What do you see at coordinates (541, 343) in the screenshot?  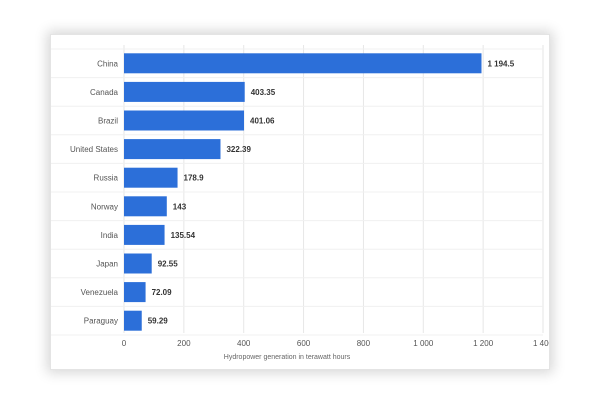 I see `x-tick-label: 1 400` at bounding box center [541, 343].